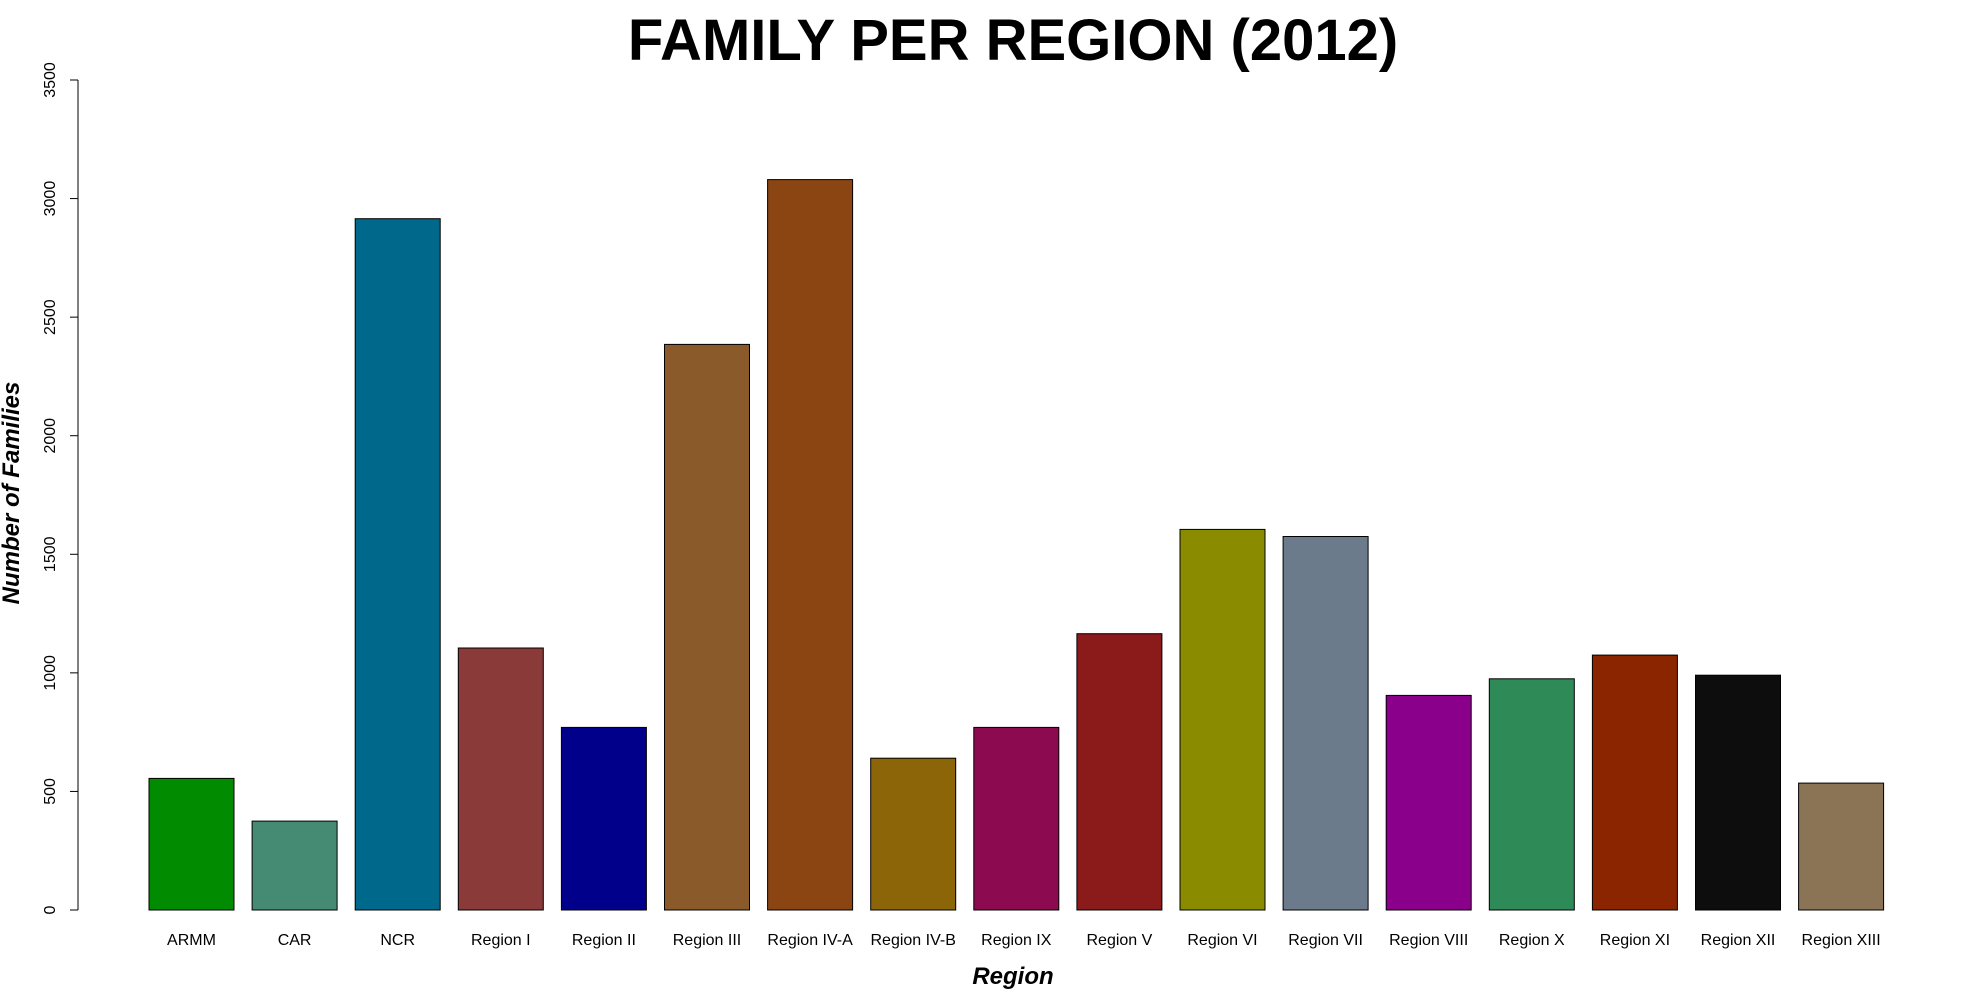 The height and width of the screenshot is (1000, 1970). Describe the element at coordinates (50, 909) in the screenshot. I see `y-tick-label: 0` at that location.